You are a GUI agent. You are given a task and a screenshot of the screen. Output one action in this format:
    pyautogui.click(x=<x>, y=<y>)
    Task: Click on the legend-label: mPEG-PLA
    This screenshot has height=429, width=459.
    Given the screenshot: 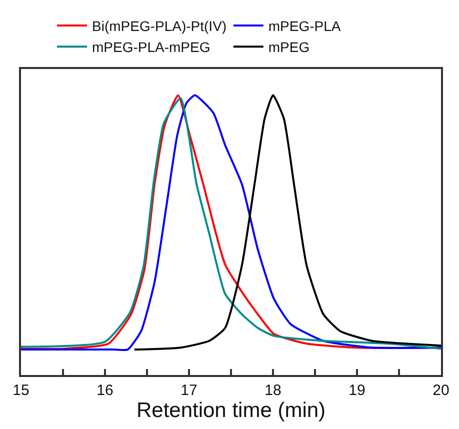 What is the action you would take?
    pyautogui.click(x=305, y=26)
    